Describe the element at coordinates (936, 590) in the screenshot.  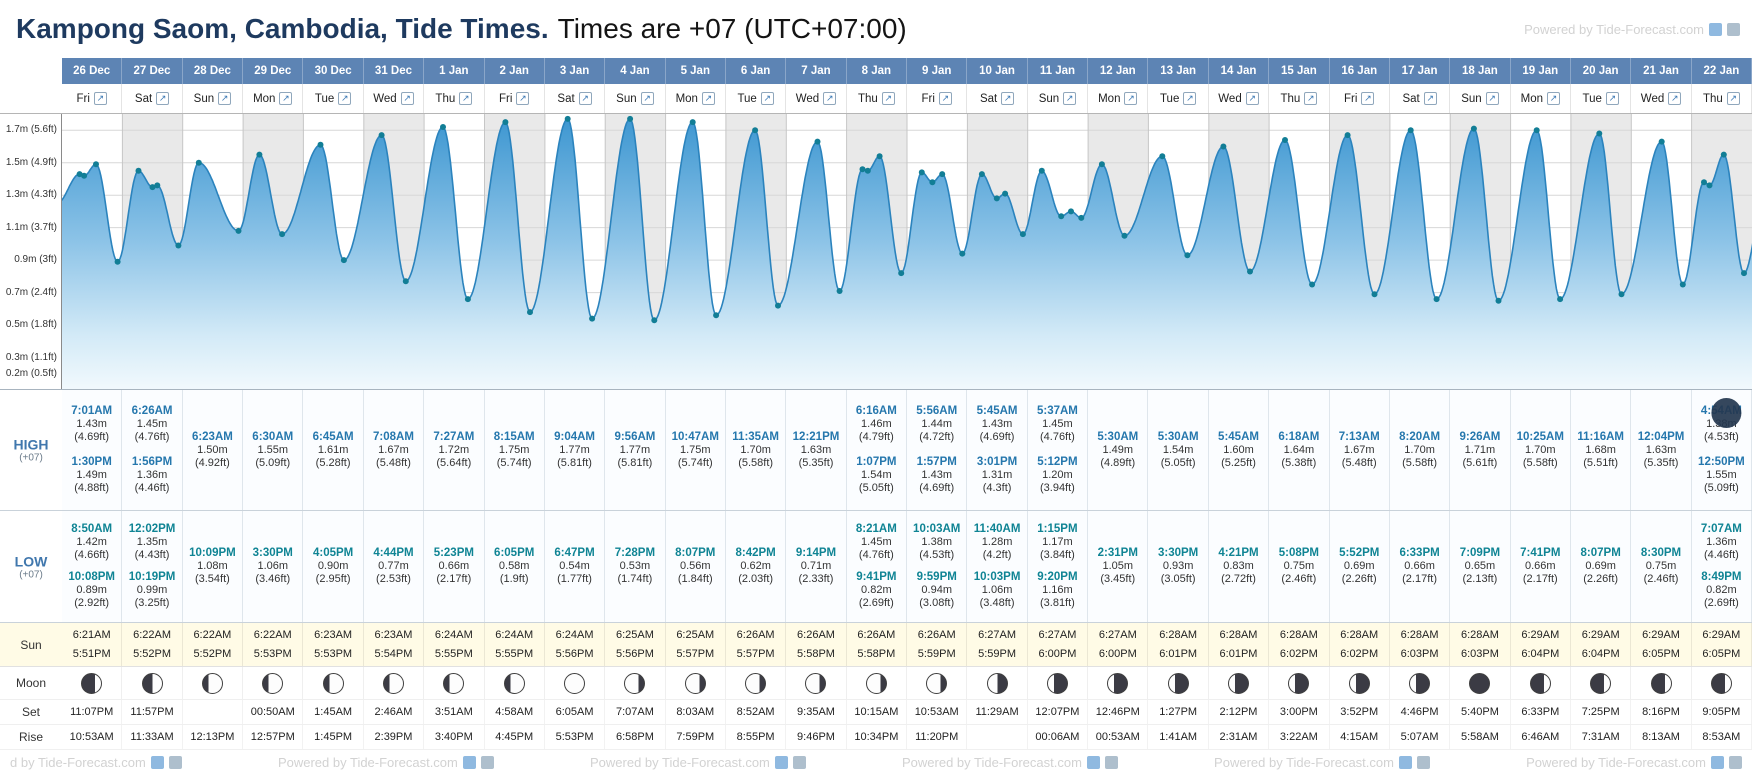
I see `tide-height-m: 0.94m` at that location.